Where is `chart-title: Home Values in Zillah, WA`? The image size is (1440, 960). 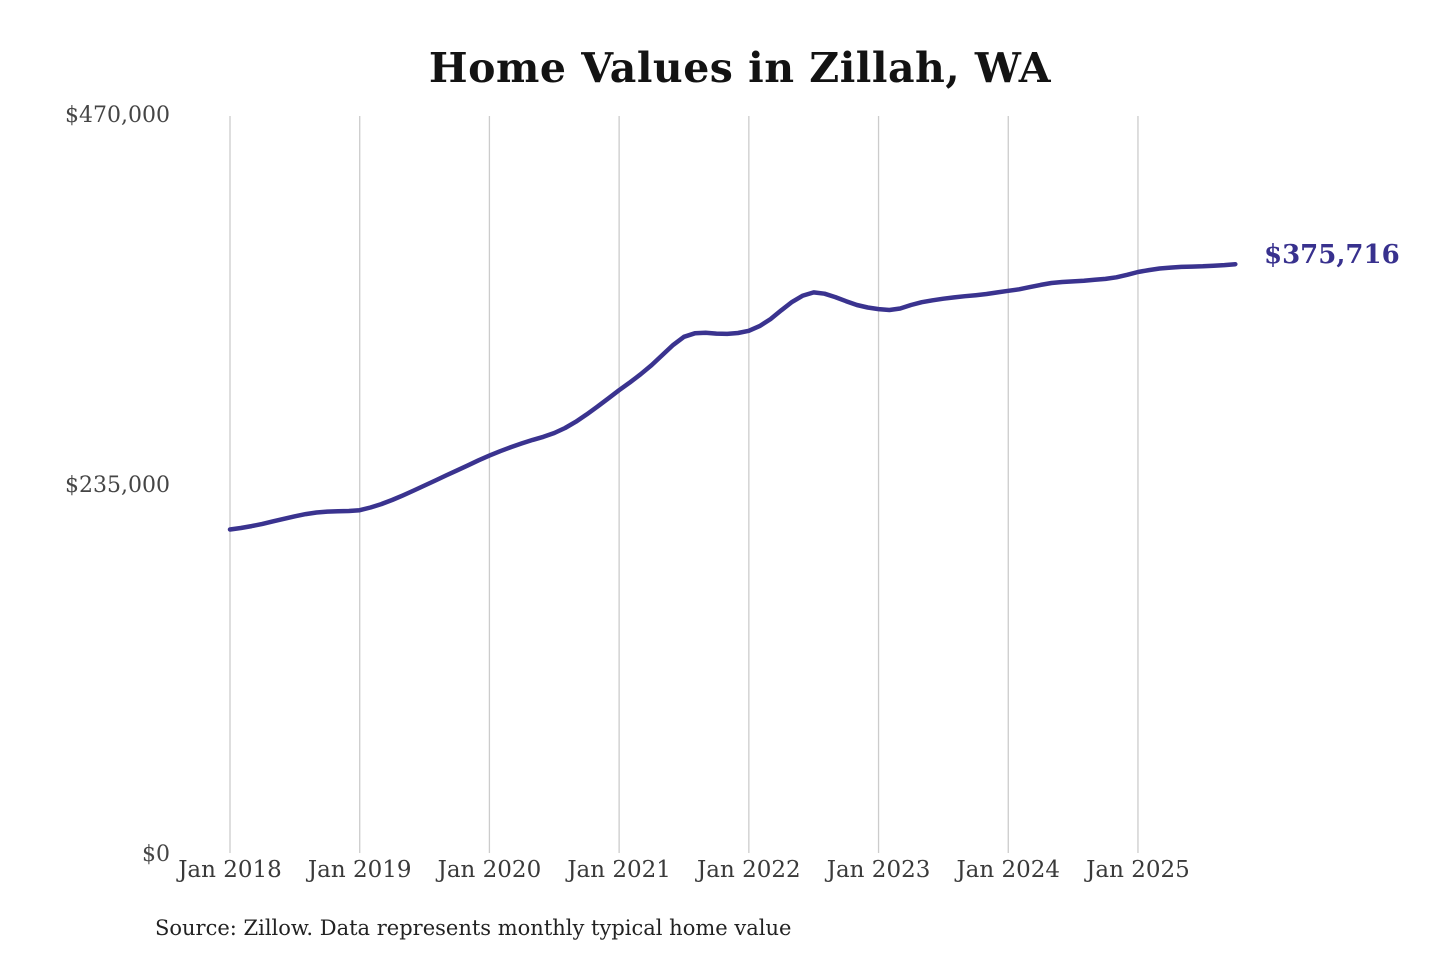 chart-title: Home Values in Zillah, WA is located at coordinates (740, 68).